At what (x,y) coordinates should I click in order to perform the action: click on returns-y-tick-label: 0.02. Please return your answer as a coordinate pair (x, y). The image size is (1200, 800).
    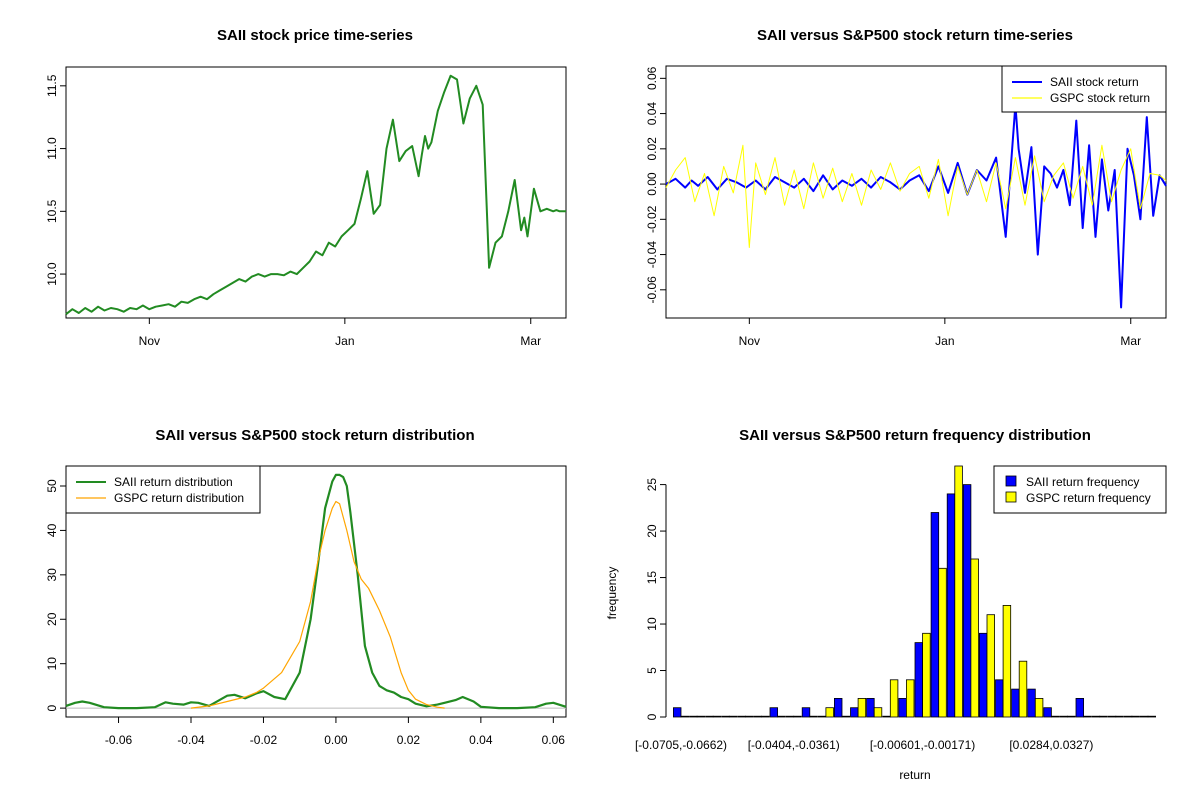
    Looking at the image, I should click on (652, 149).